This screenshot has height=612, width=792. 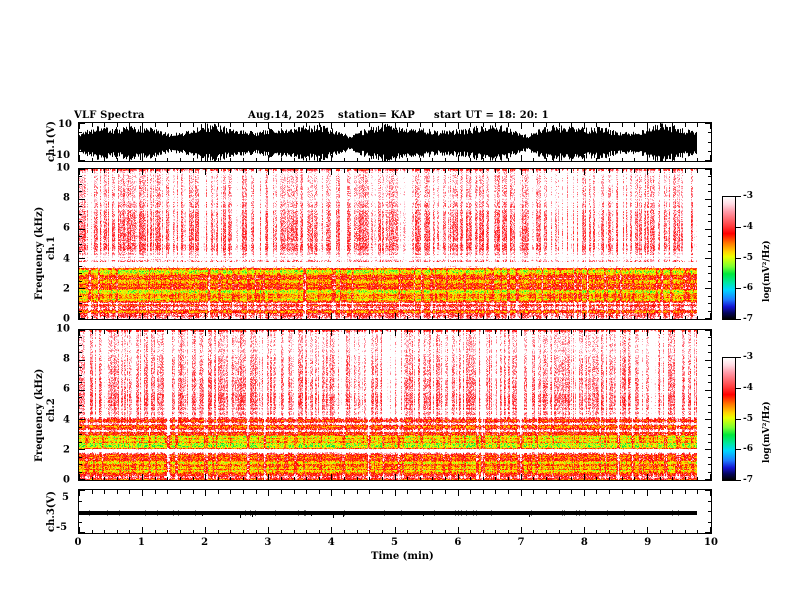 I want to click on ch1-ytick-10: 10, so click(x=65, y=124).